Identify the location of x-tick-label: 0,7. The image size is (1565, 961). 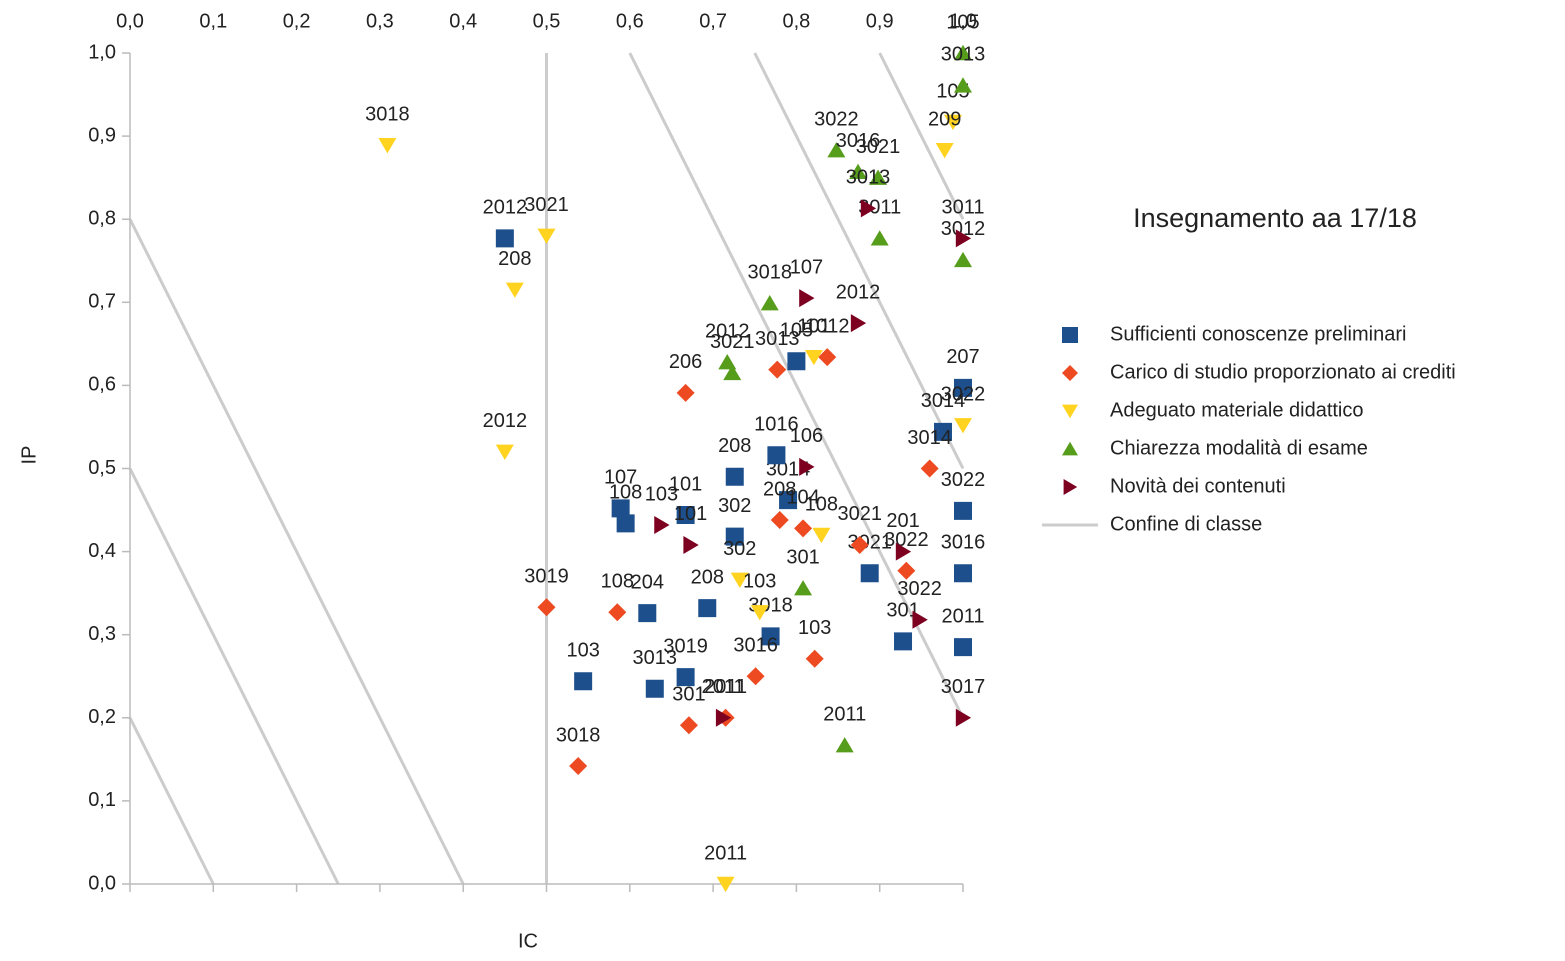
(713, 21).